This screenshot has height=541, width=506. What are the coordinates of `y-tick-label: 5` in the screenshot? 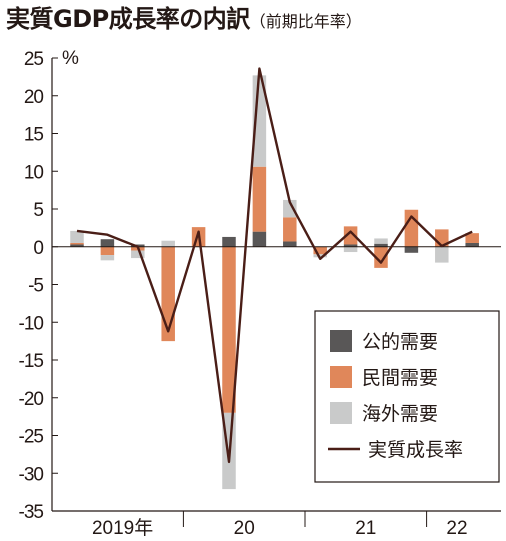 It's located at (38, 210).